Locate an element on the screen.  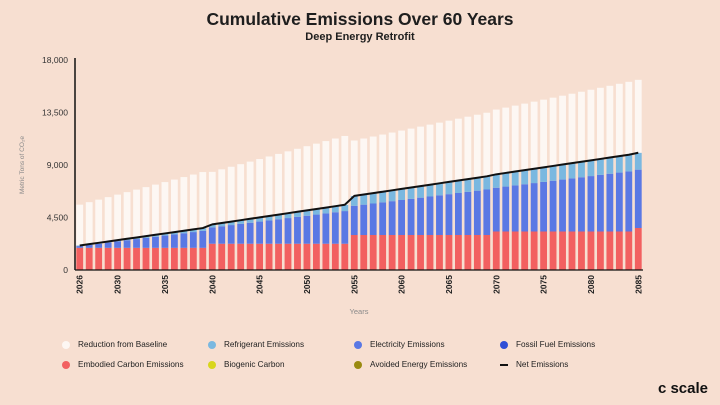
y-tick-label: 4,500 is located at coordinates (58, 218).